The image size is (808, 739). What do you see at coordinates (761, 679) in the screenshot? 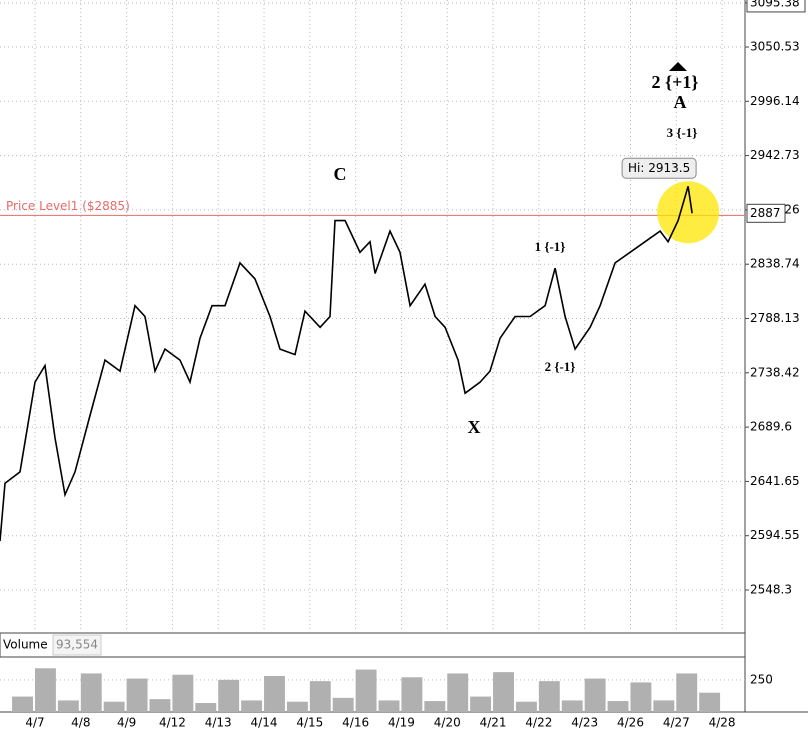
I see `volume-tick-label: 250` at bounding box center [761, 679].